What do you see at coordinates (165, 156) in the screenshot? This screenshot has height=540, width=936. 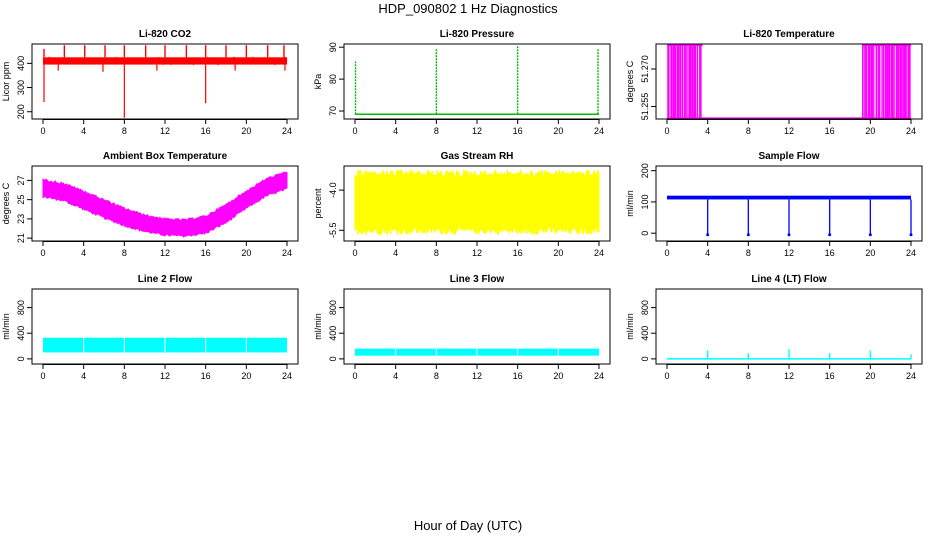 I see `panel-title: Ambient Box Temperature` at bounding box center [165, 156].